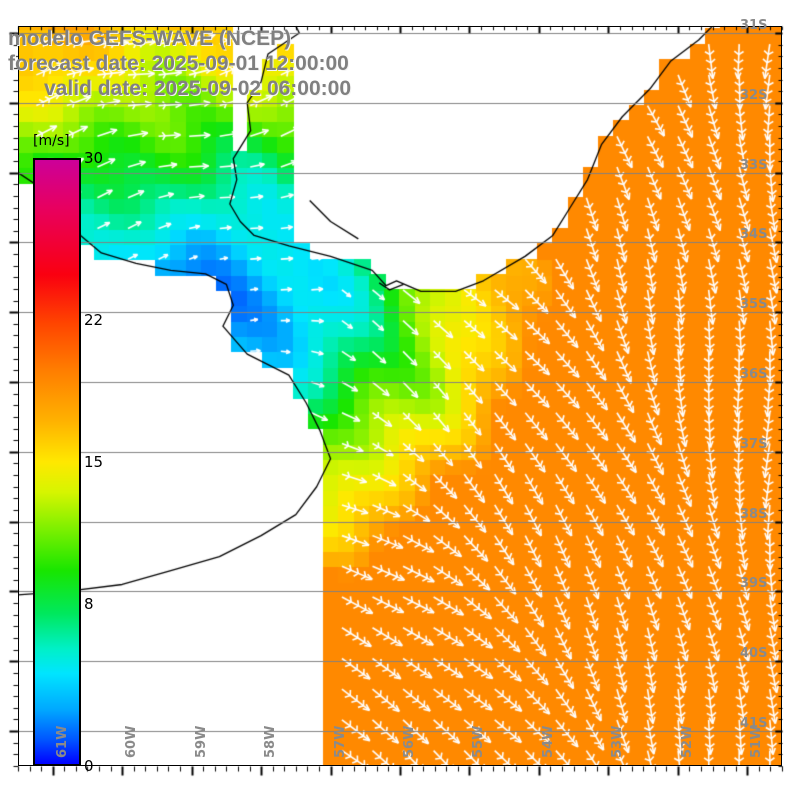 The image size is (800, 800). What do you see at coordinates (754, 514) in the screenshot?
I see `lat-label-38S: 38S` at bounding box center [754, 514].